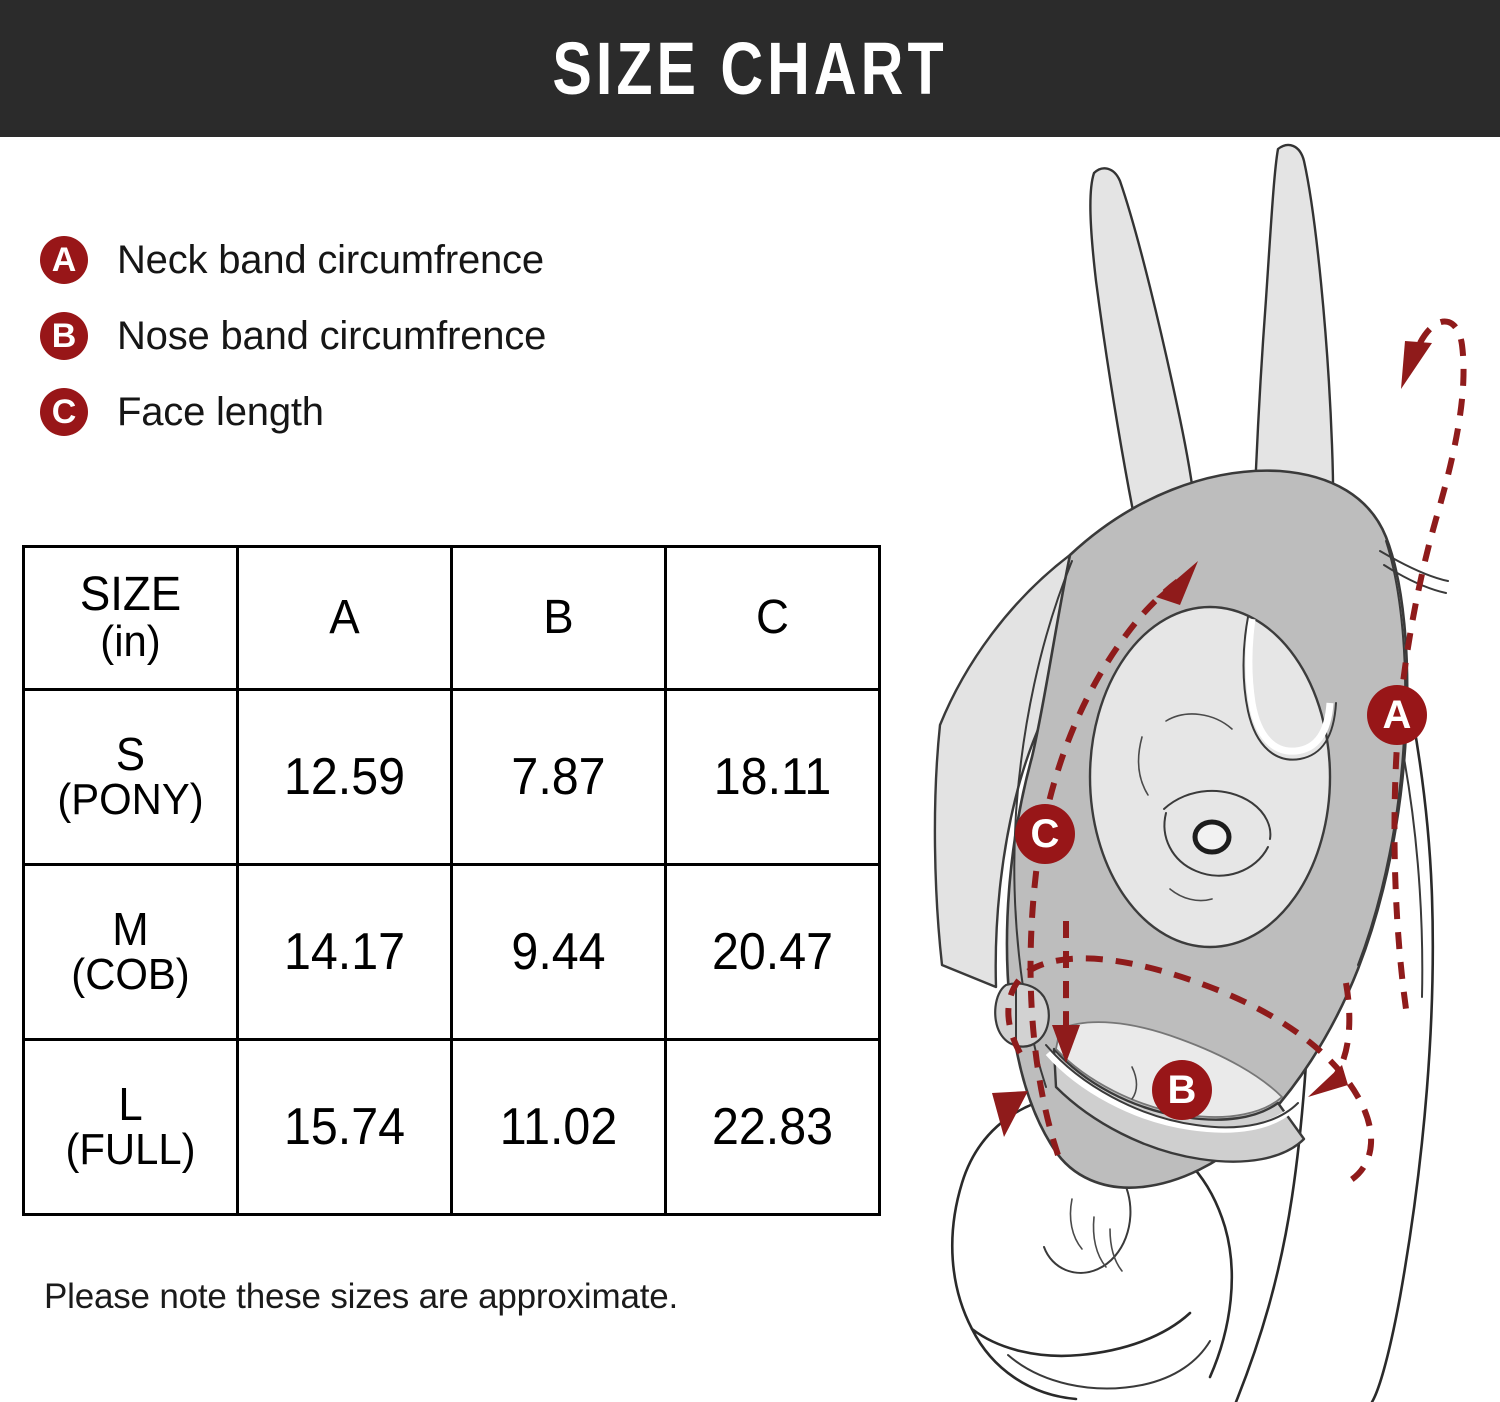 The width and height of the screenshot is (1500, 1402). I want to click on table-row: L (FULL) 15.74 11.02 22.83, so click(451, 1127).